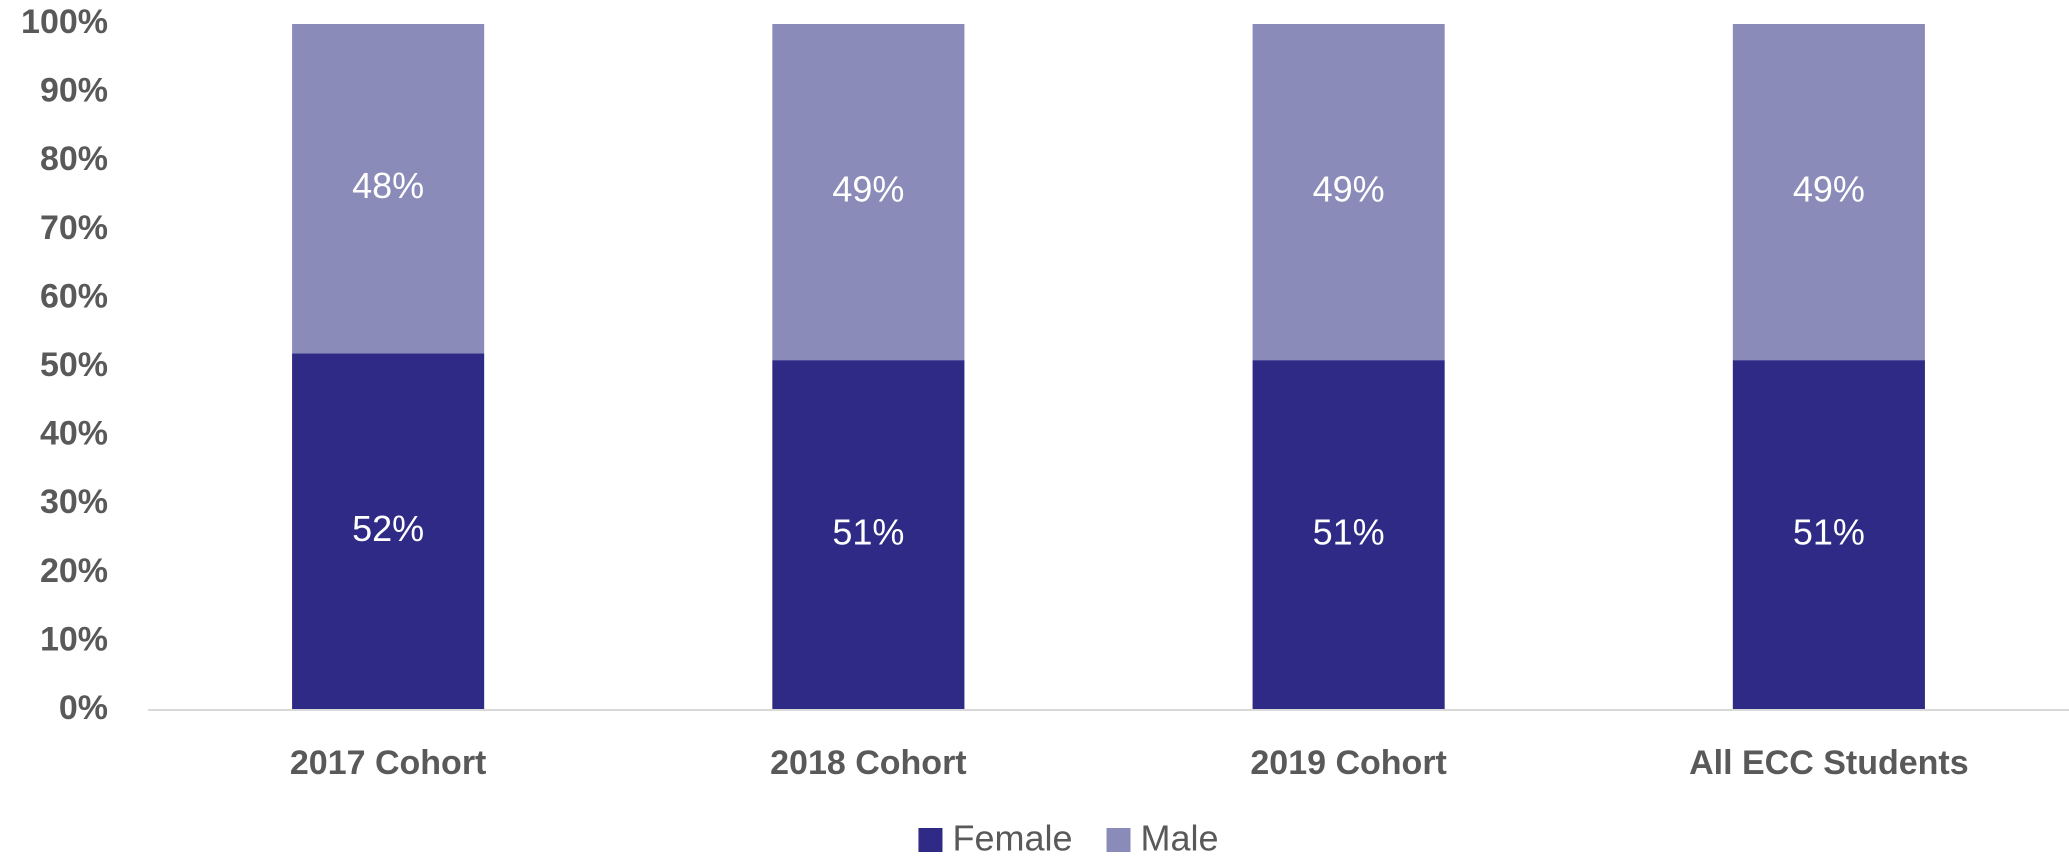  I want to click on y-tick-label: 50%, so click(74, 365).